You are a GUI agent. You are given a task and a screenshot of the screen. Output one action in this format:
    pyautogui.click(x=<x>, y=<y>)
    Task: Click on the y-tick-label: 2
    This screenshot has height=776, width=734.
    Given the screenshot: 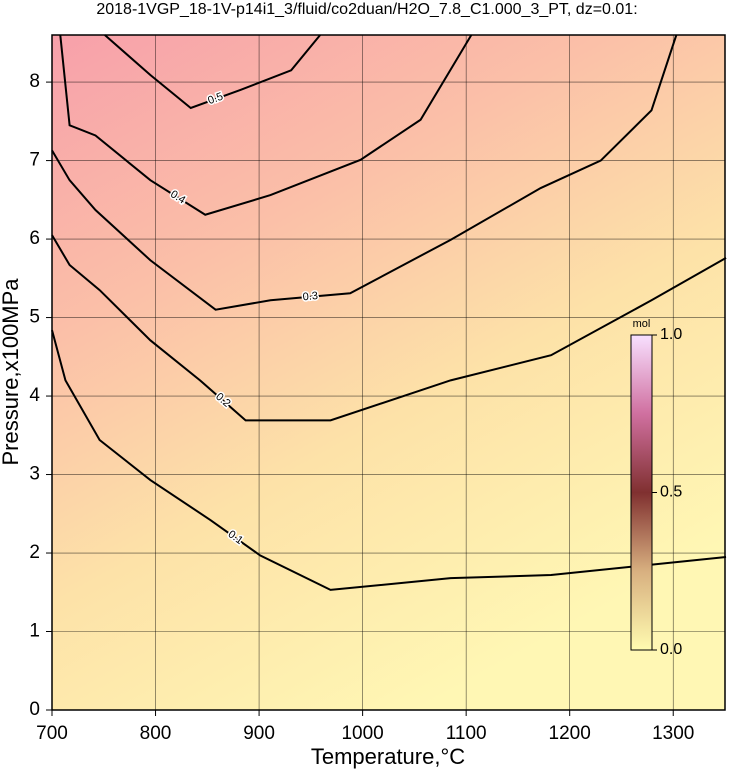 What is the action you would take?
    pyautogui.click(x=34, y=552)
    